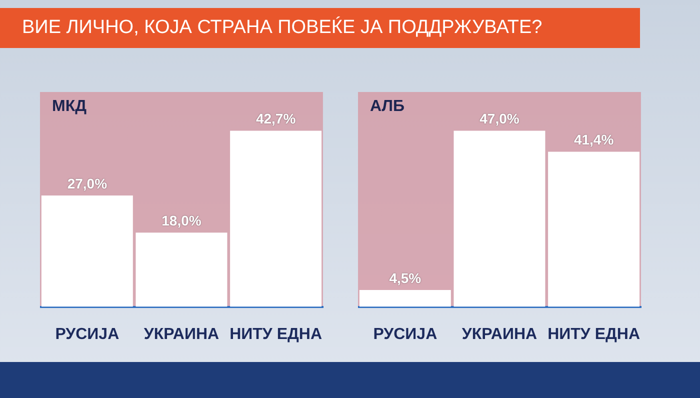 This screenshot has height=398, width=700. Describe the element at coordinates (320, 28) in the screenshot. I see `chart-title: ВИЕ ЛИЧНО, КОЈА СТРАНА ПОВЕЌЕ ЈА ПОДДРЖУВАТЕ?` at that location.